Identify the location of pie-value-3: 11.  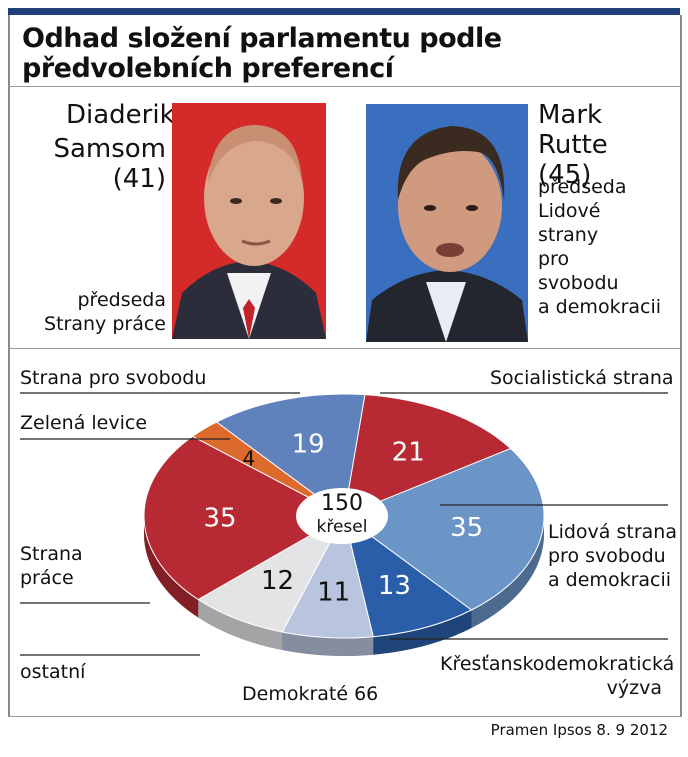
(333, 592).